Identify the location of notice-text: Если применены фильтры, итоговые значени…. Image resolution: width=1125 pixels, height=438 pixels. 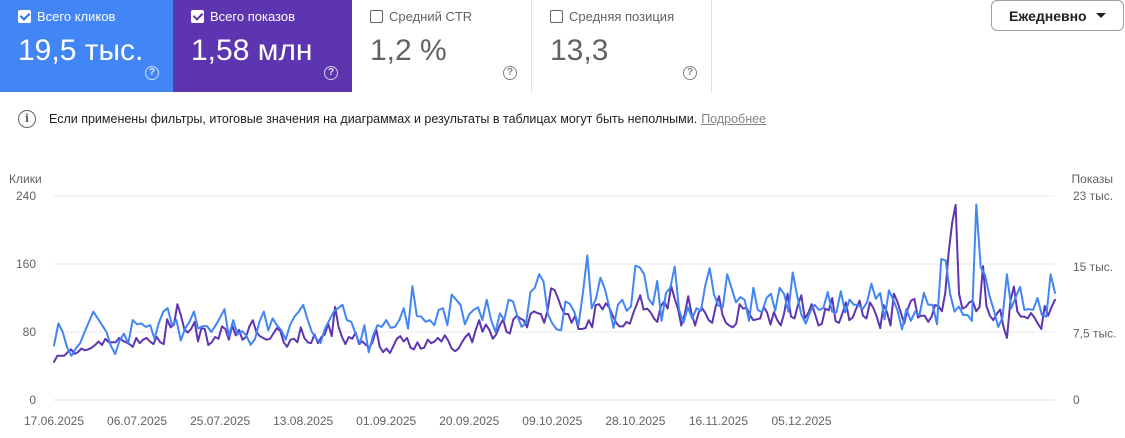
(373, 119).